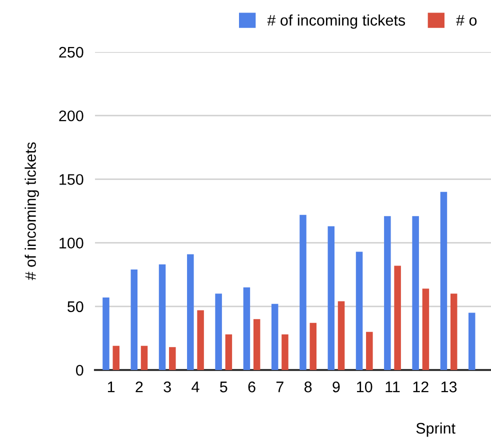  Describe the element at coordinates (336, 387) in the screenshot. I see `x-tick-label: 9` at that location.